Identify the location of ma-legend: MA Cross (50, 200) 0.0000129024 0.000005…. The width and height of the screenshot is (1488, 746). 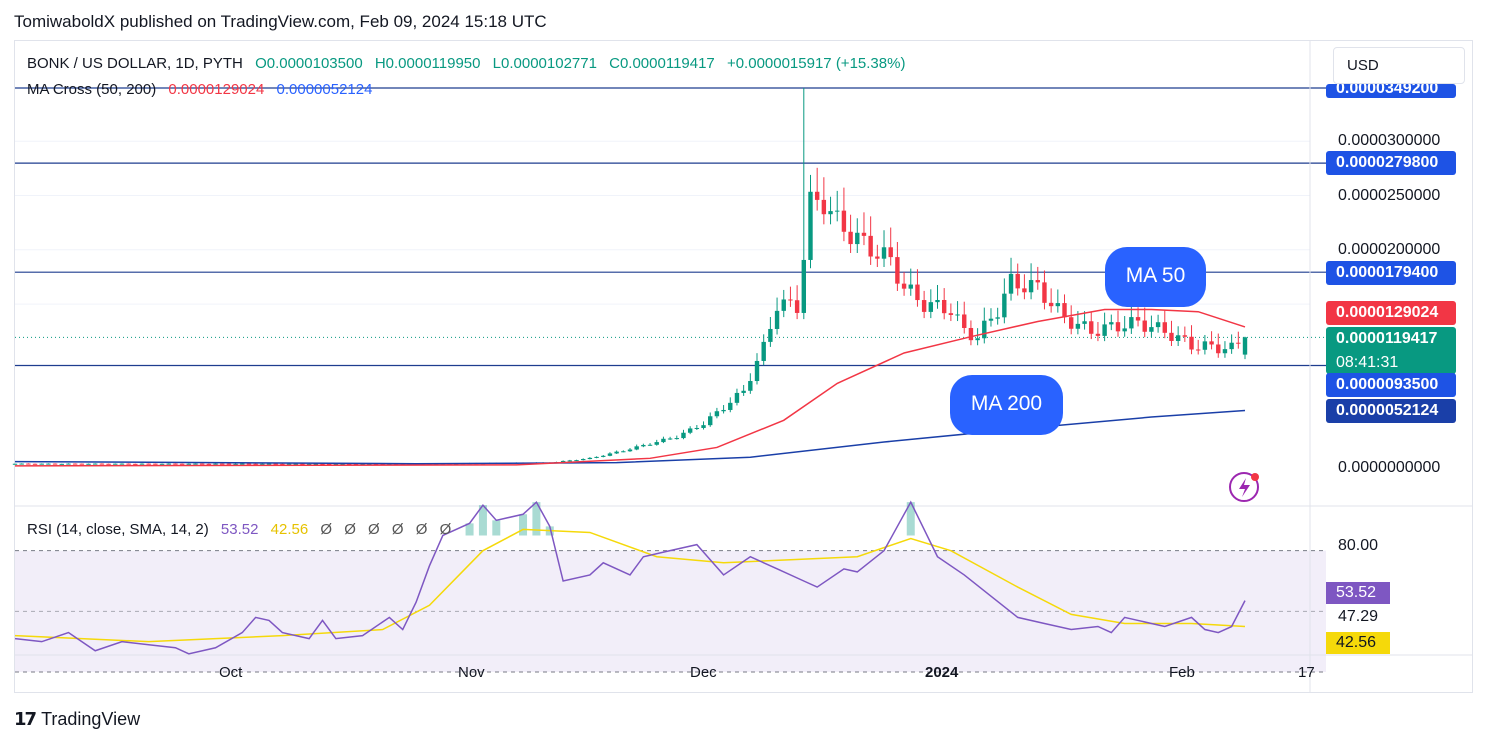
(203, 89).